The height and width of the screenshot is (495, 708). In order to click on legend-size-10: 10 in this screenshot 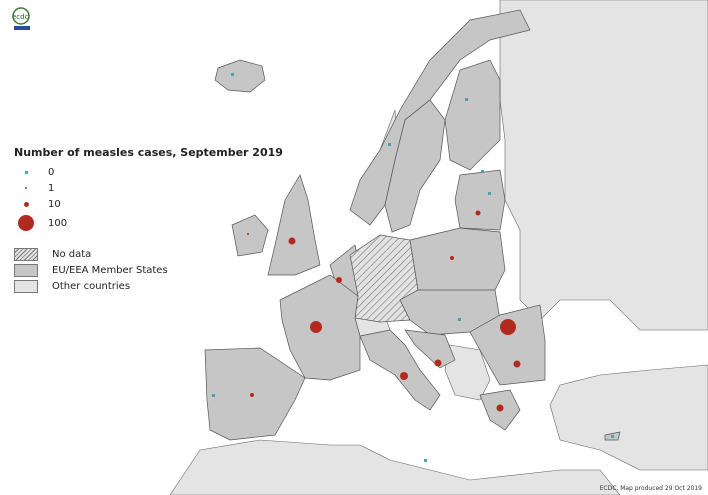, I will do `click(148, 204)`.